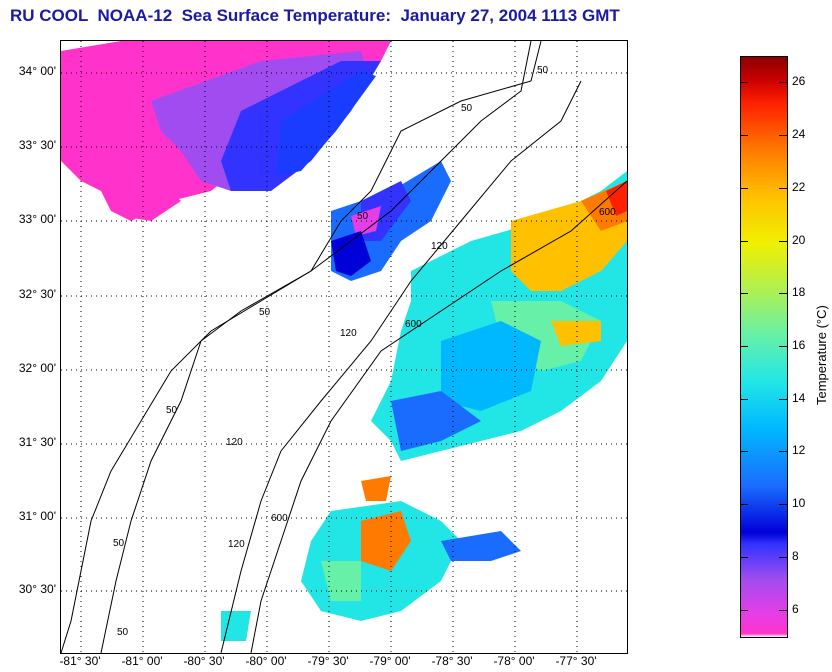 The image size is (832, 672). I want to click on colorbar-tick-label: 14, so click(799, 397).